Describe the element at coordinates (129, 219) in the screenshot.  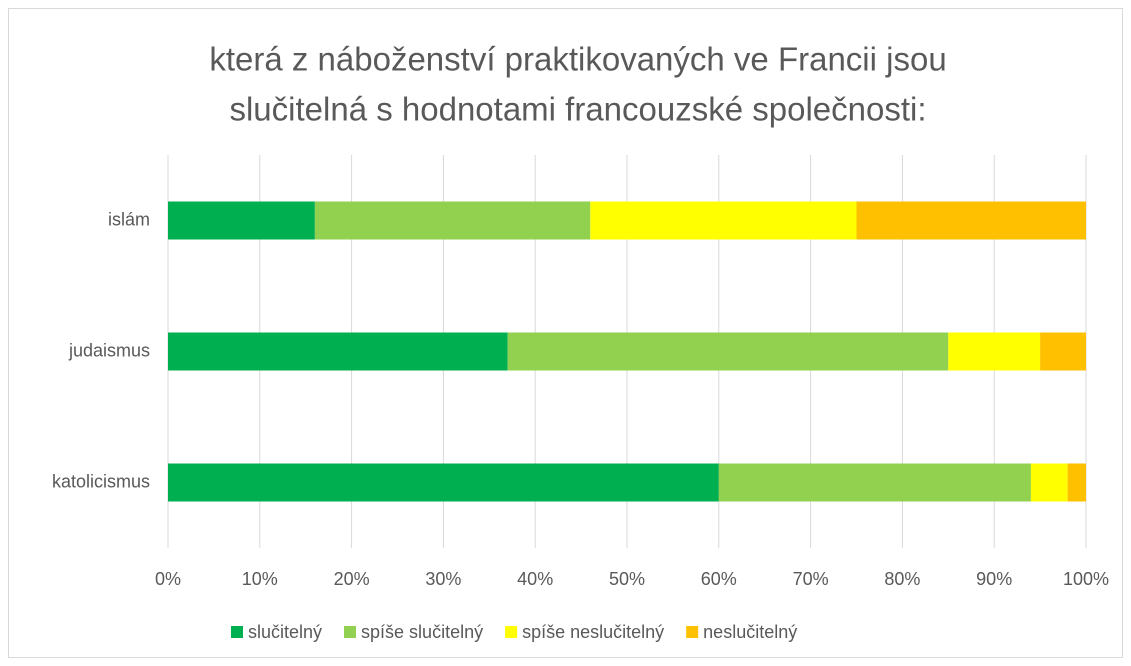
I see `y-tick-label: islám` at that location.